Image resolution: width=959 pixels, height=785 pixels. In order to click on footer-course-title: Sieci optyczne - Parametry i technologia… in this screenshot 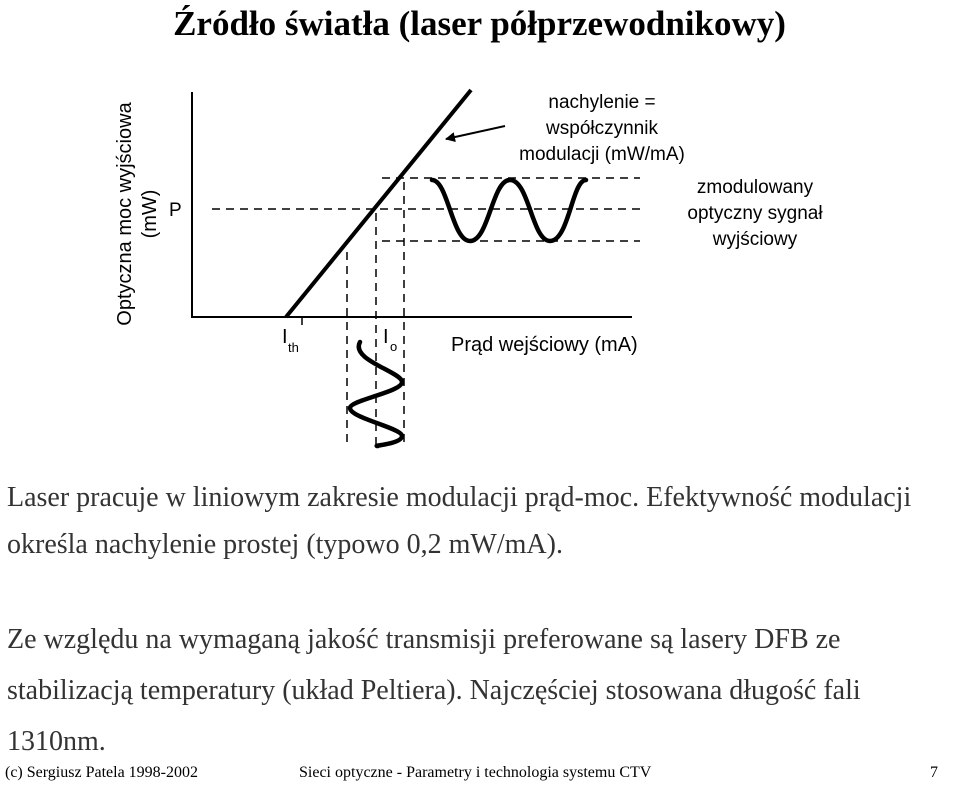, I will do `click(475, 772)`.